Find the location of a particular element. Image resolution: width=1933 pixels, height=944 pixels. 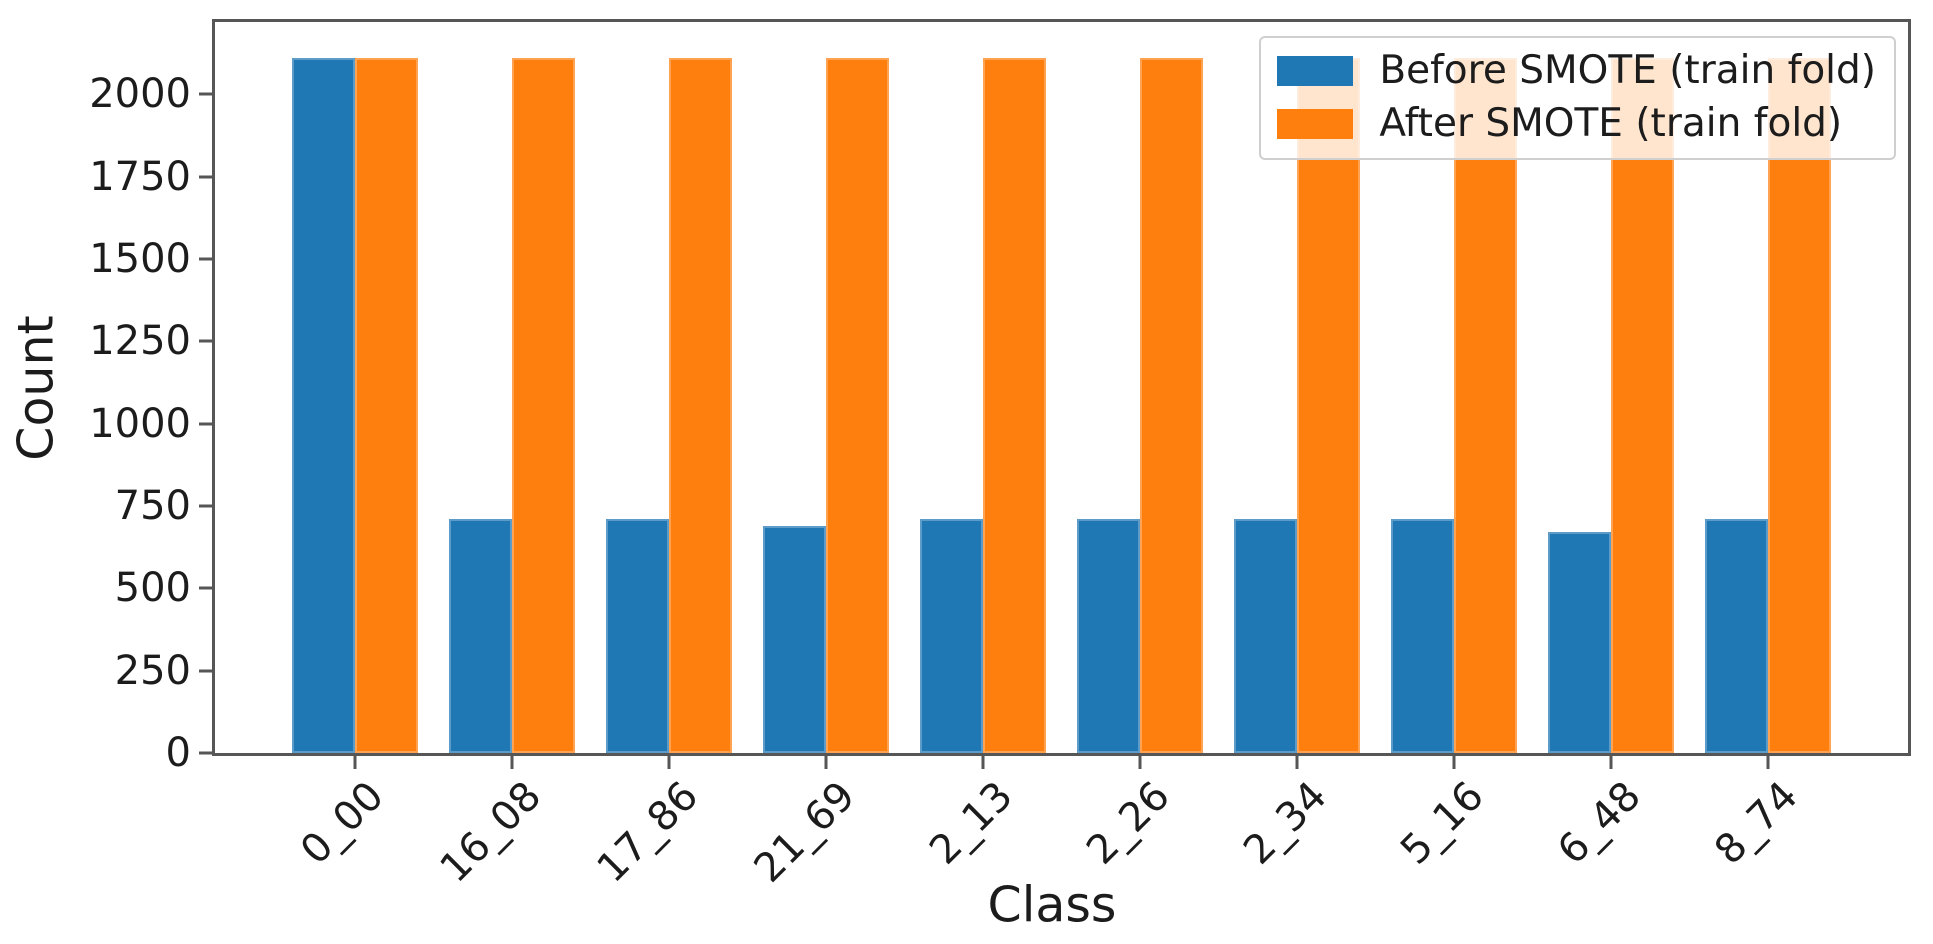

y-axis-title: Count is located at coordinates (36, 388).